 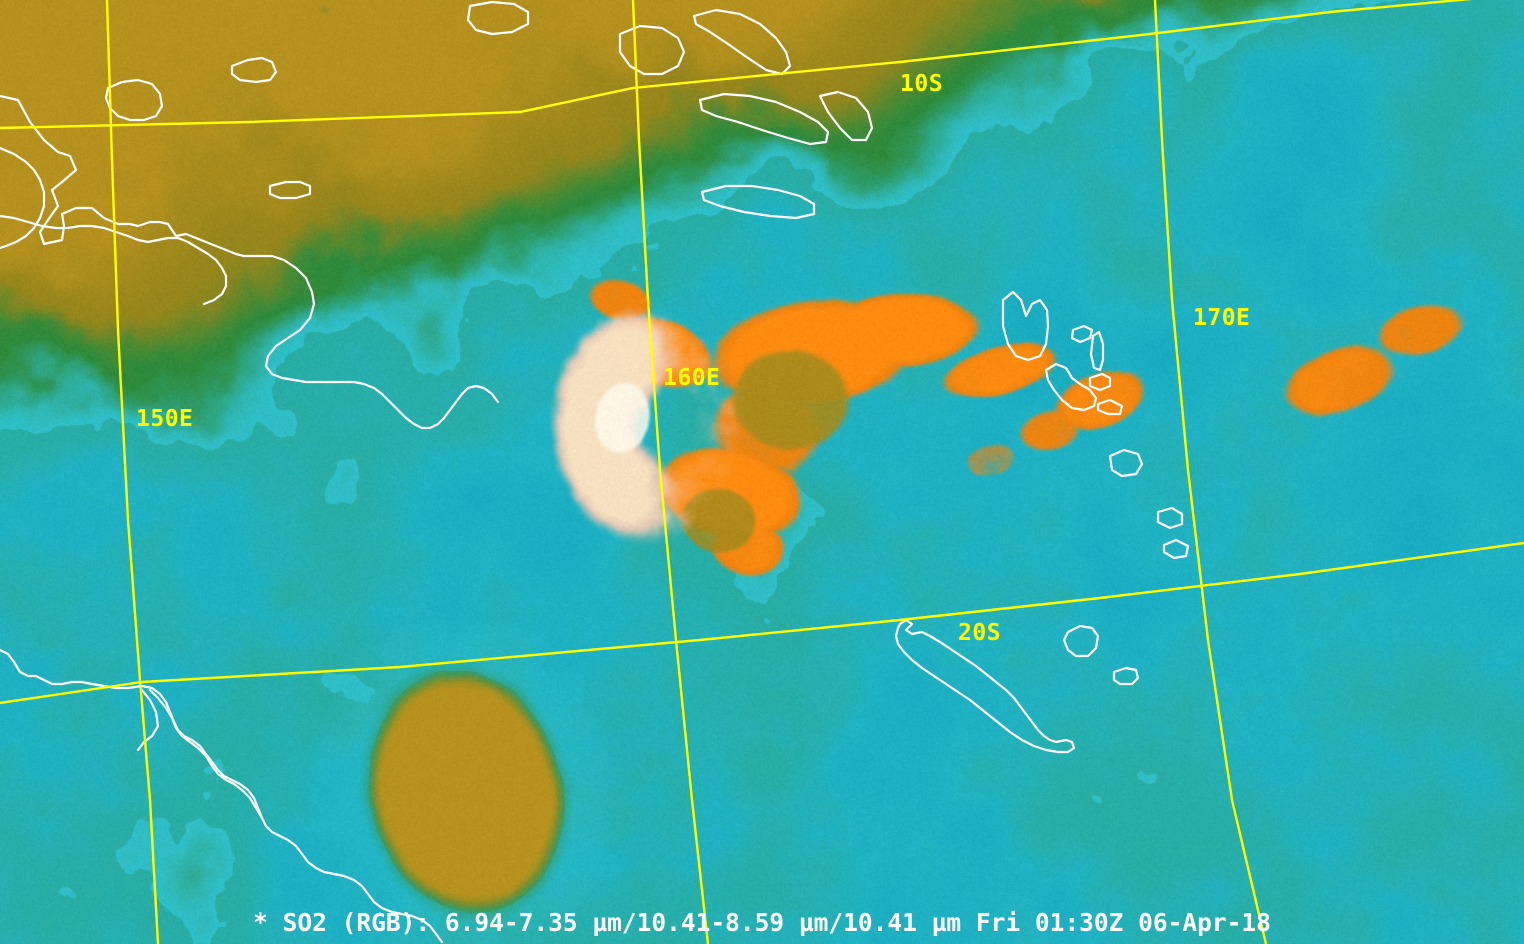 I want to click on grid-label-lon-170e: 170E, so click(x=1222, y=318).